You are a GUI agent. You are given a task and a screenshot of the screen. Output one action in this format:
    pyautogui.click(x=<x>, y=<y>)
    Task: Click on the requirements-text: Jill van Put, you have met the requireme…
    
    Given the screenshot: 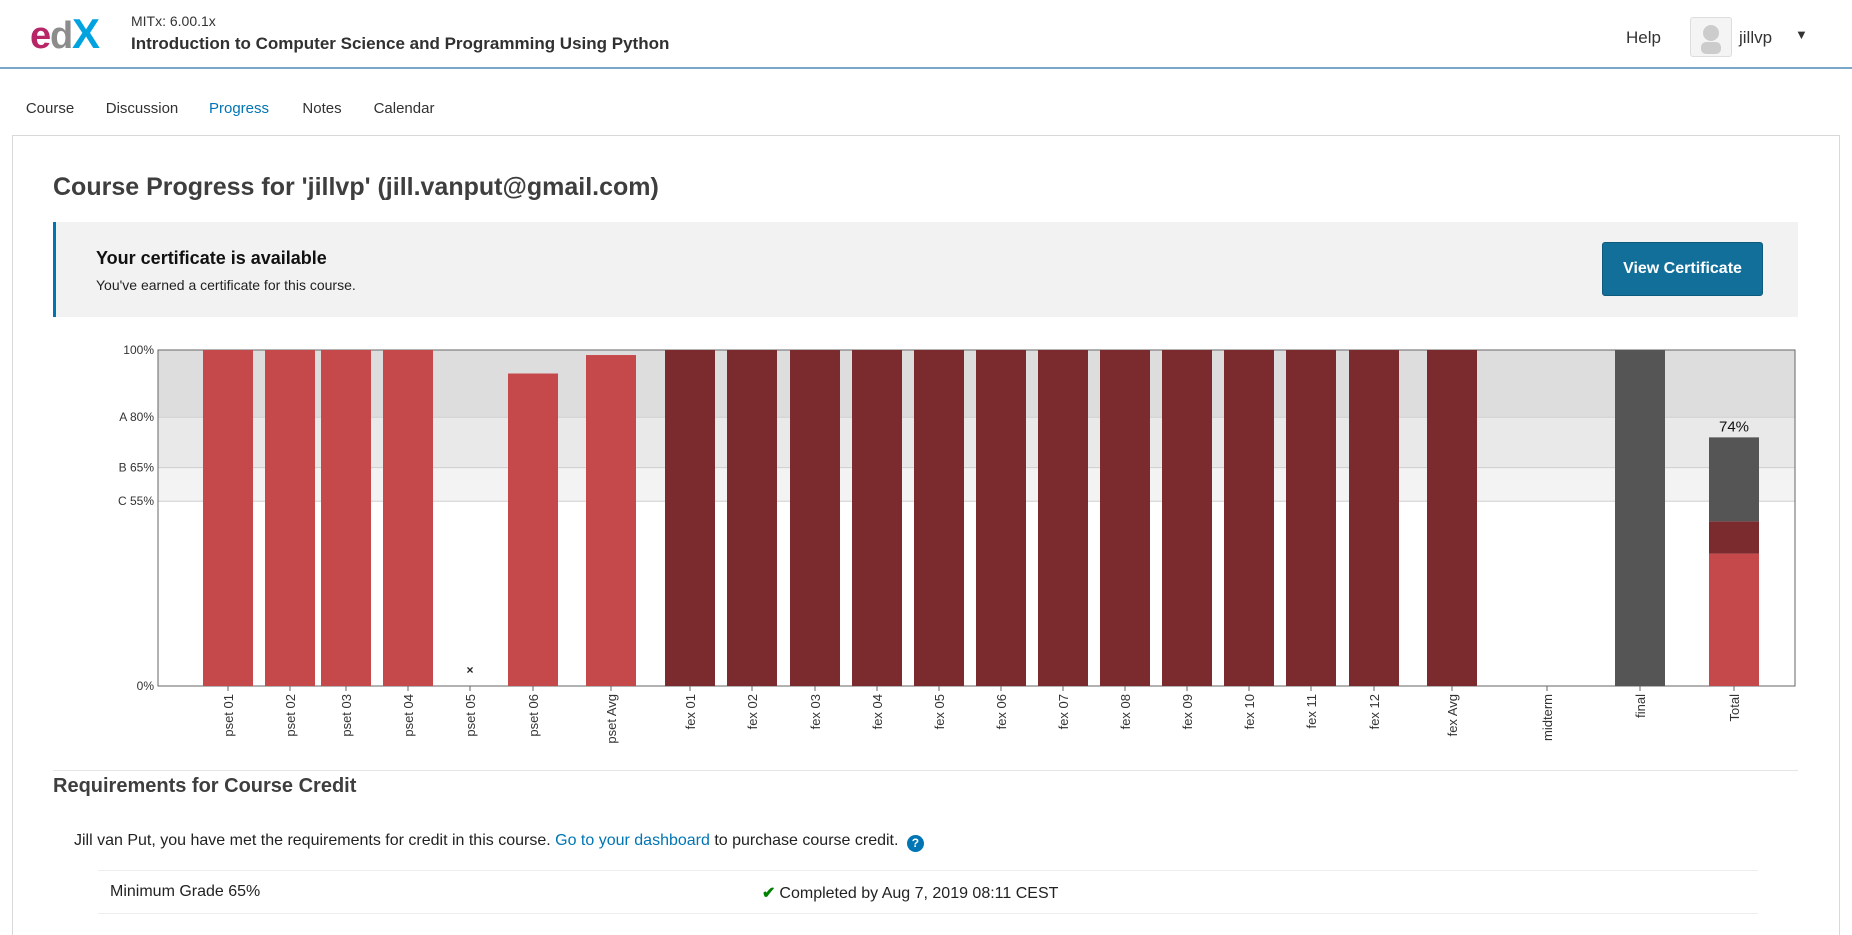 What is the action you would take?
    pyautogui.click(x=499, y=842)
    